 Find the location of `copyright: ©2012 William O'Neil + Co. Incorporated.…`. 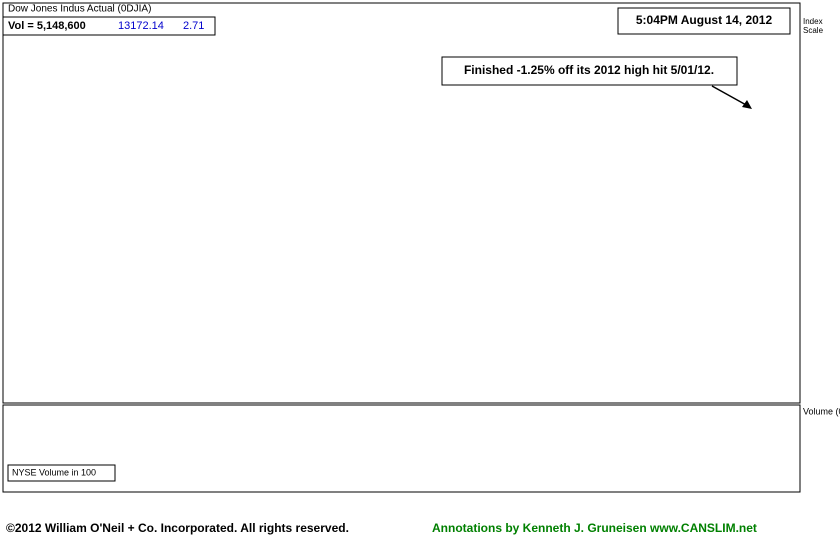

copyright: ©2012 William O'Neil + Co. Incorporated.… is located at coordinates (177, 528).